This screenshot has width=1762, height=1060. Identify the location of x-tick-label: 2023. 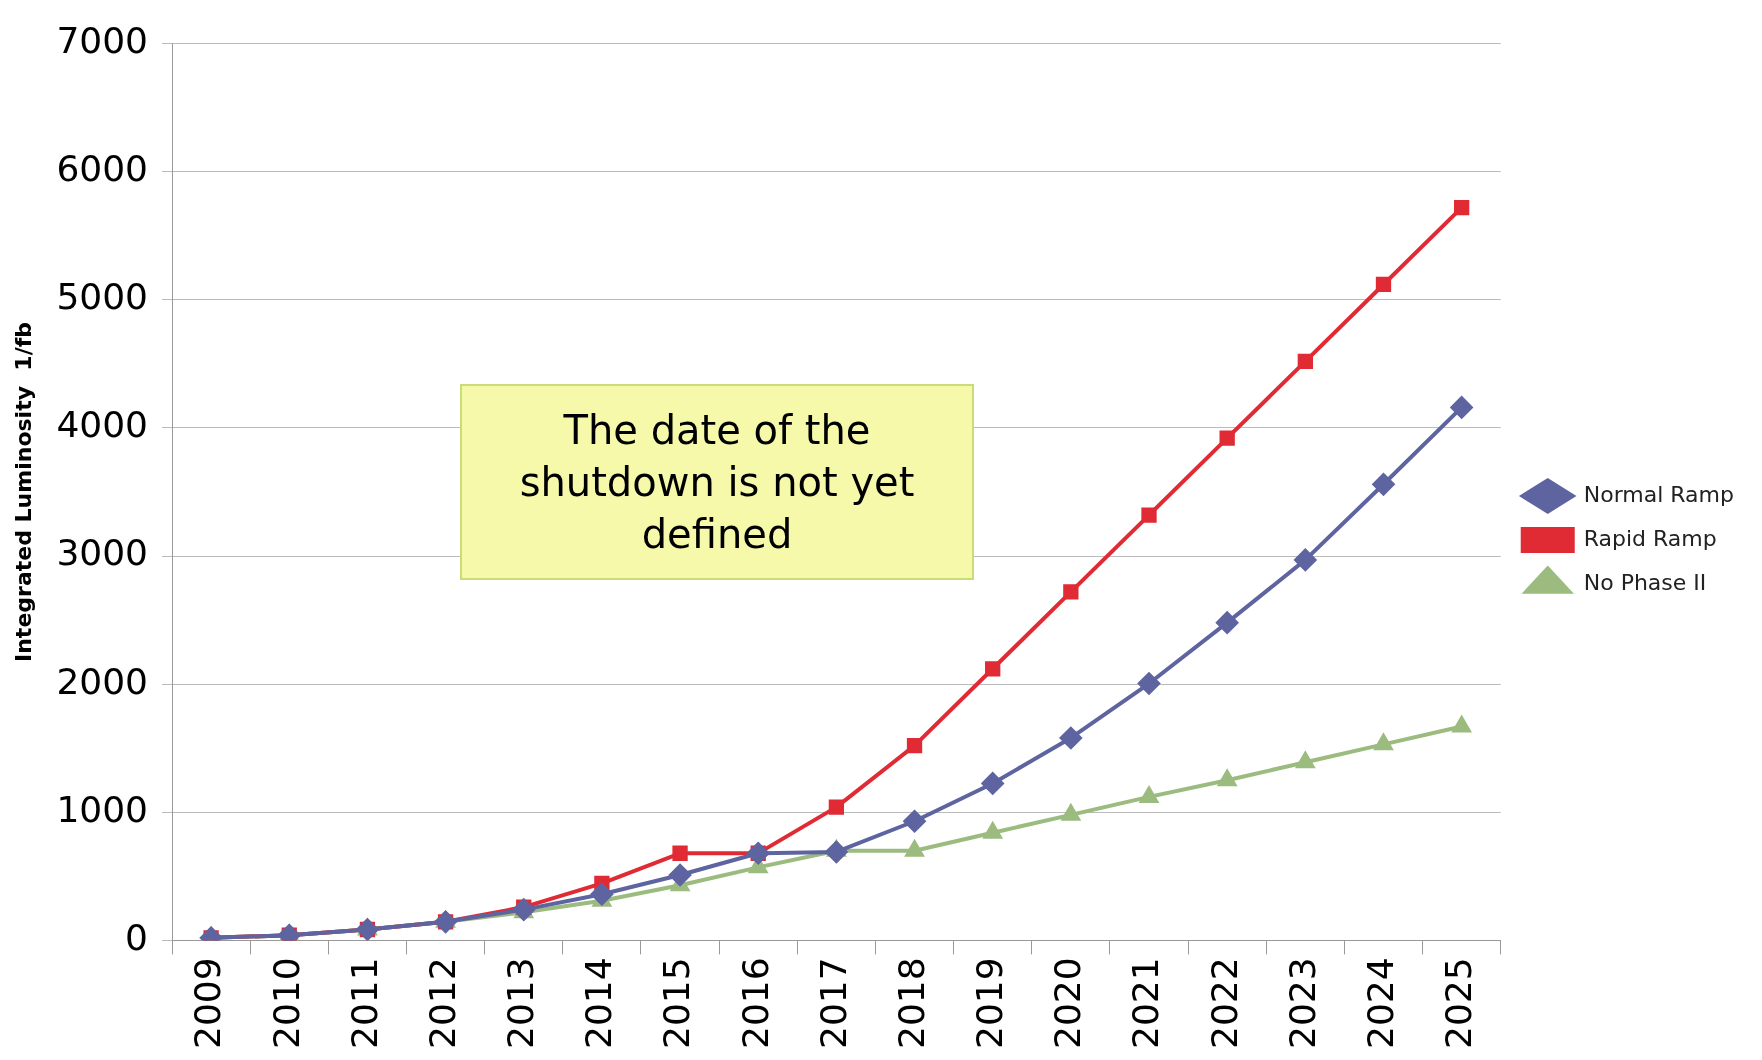
(1302, 1003).